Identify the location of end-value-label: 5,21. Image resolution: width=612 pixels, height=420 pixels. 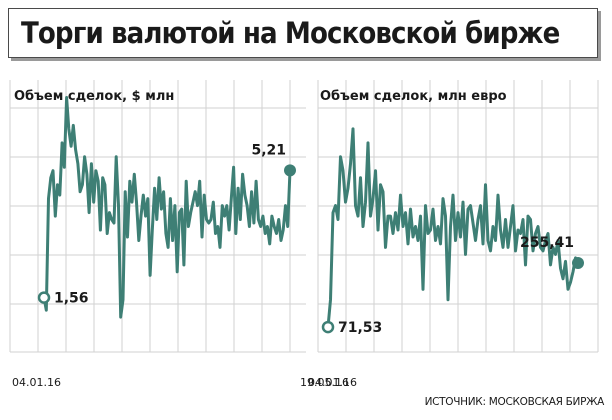
(268, 150).